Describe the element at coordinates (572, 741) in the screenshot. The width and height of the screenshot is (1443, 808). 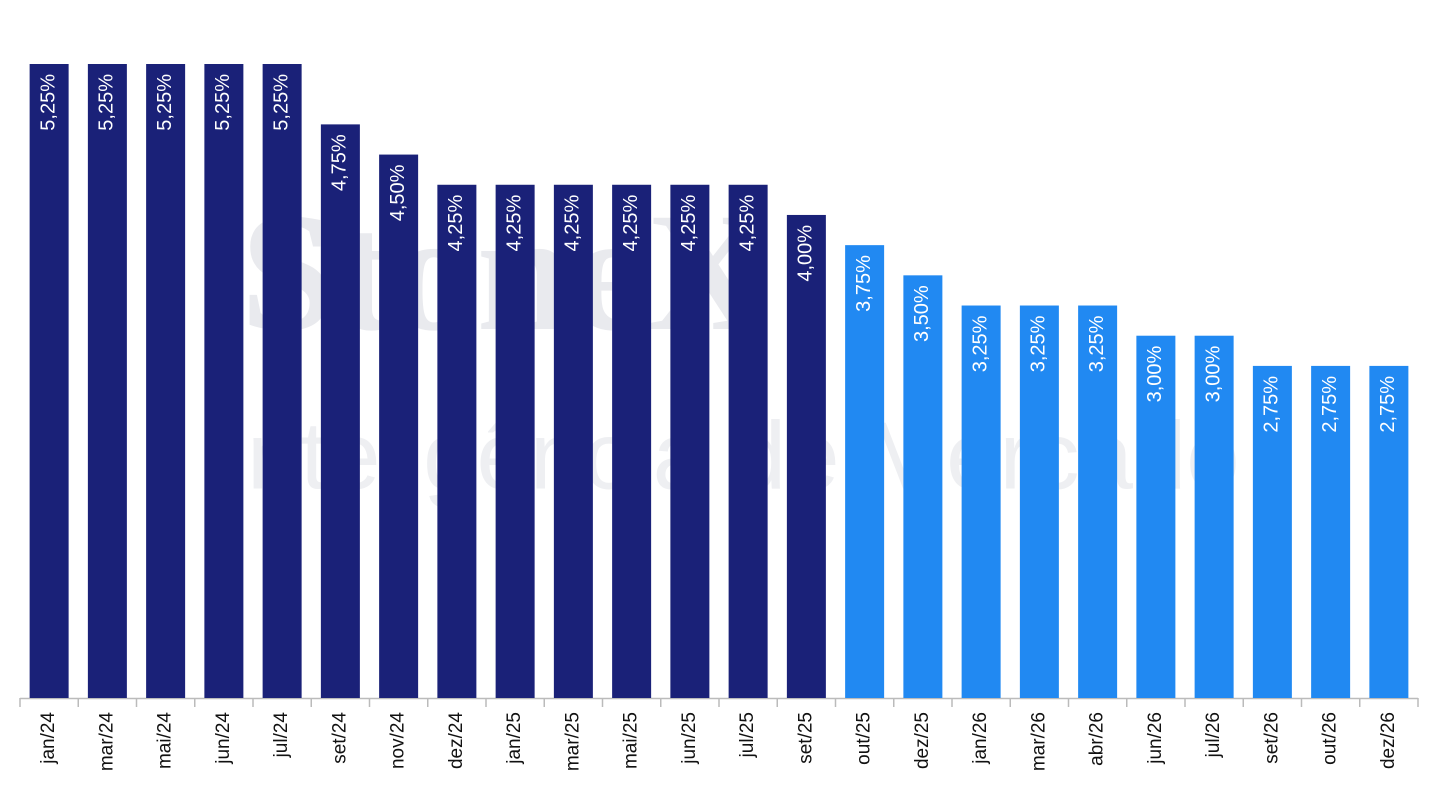
I see `x-tick-label: mar/25` at that location.